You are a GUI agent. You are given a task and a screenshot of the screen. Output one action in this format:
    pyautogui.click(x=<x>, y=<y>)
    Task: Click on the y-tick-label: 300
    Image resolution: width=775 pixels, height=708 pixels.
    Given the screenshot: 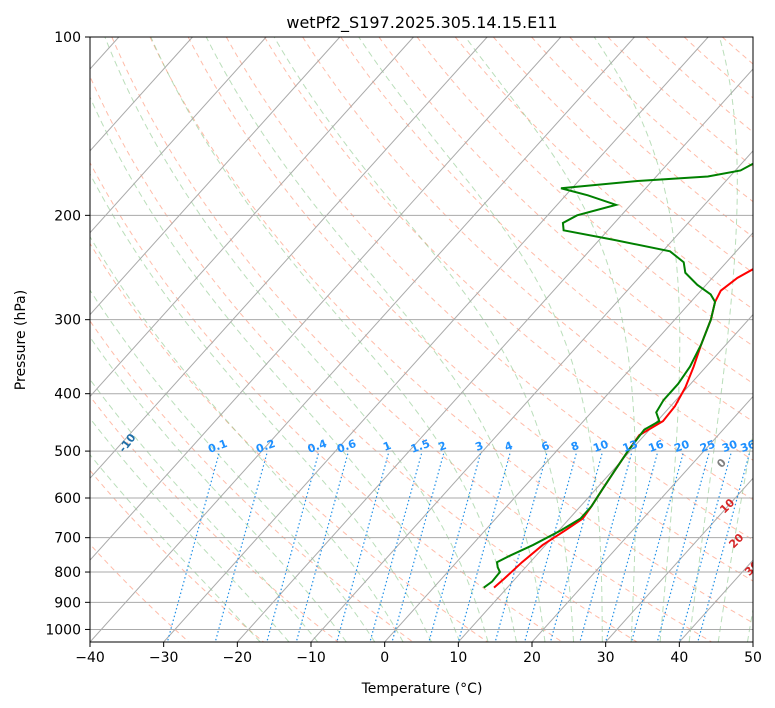 What is the action you would take?
    pyautogui.click(x=67, y=321)
    